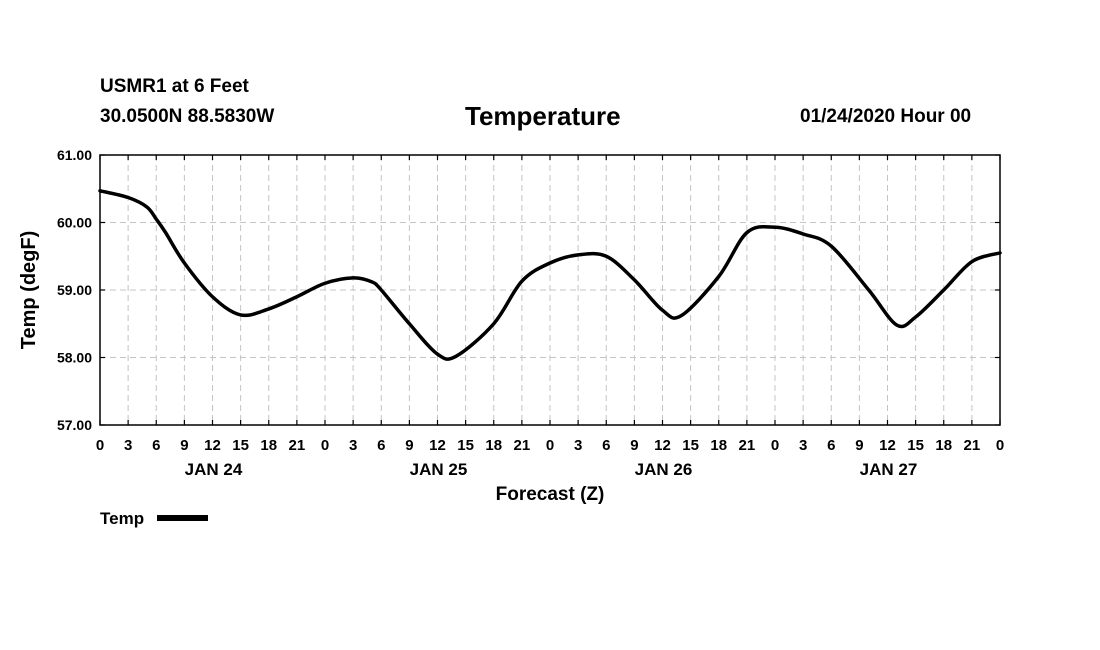  What do you see at coordinates (550, 494) in the screenshot?
I see `x-axis-label: Forecast (Z)` at bounding box center [550, 494].